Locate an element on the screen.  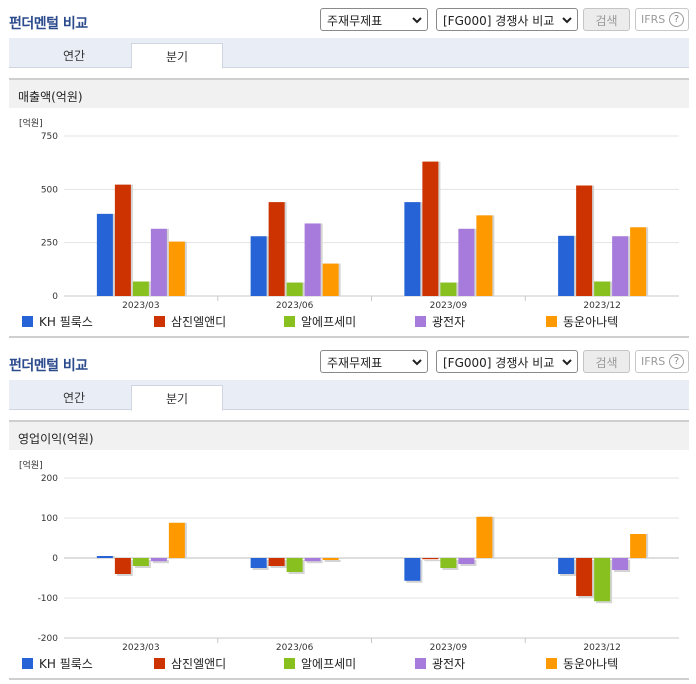
x-tick-label: 2023/06 is located at coordinates (295, 648).